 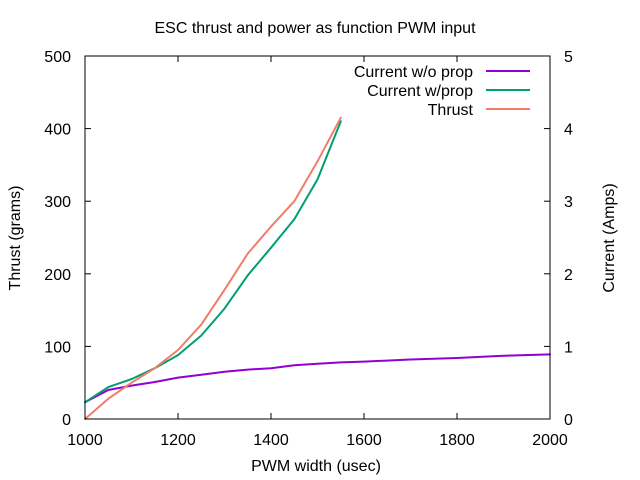 What do you see at coordinates (15, 238) in the screenshot?
I see `y-axis-title: Thrust (grams)` at bounding box center [15, 238].